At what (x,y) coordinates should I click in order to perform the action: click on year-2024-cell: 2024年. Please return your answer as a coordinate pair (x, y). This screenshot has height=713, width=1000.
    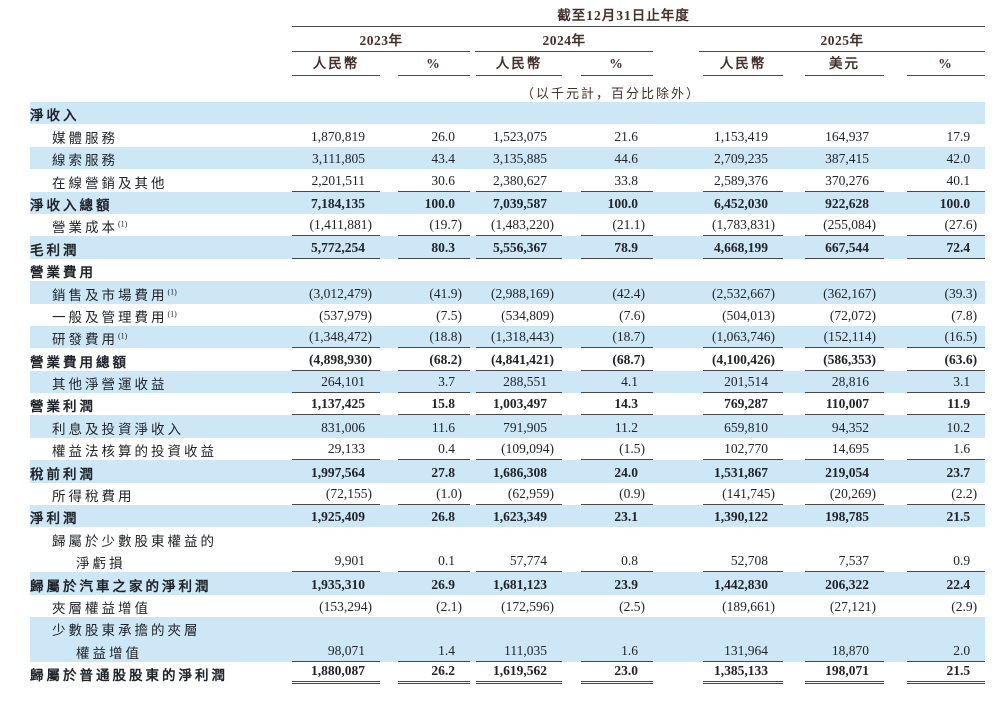
    Looking at the image, I should click on (561, 39).